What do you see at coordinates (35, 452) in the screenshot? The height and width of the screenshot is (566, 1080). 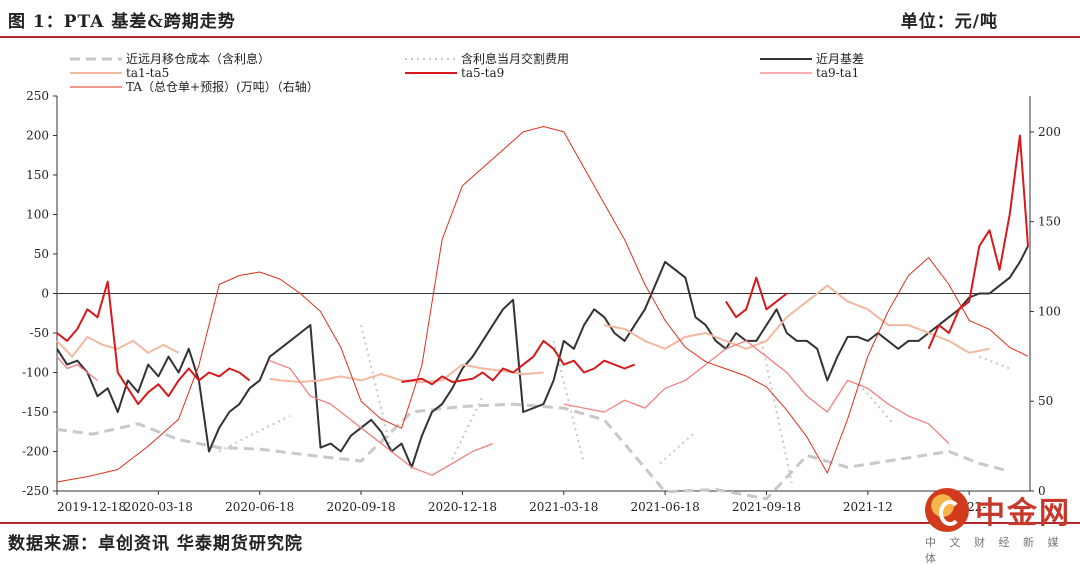 I see `y-tick-label: -200` at bounding box center [35, 452].